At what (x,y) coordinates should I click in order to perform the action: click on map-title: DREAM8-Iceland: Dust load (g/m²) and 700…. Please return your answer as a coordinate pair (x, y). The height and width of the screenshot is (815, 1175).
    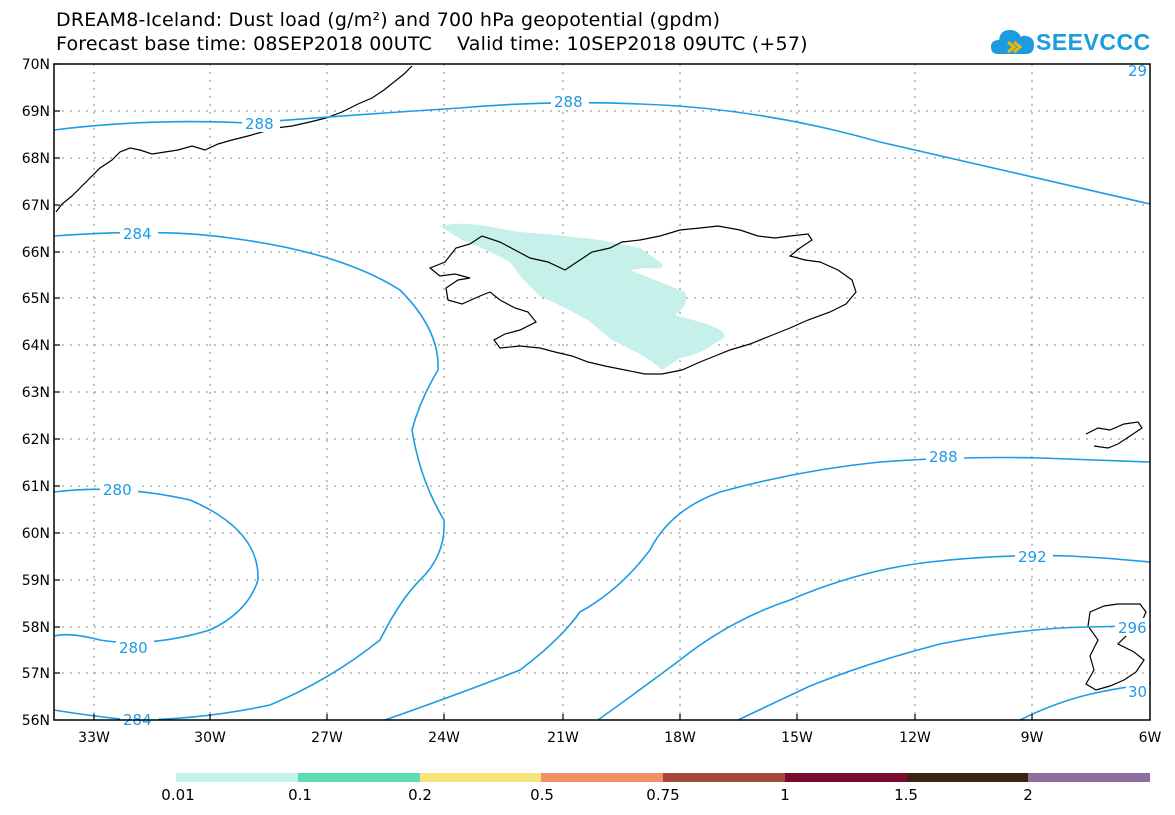
    Looking at the image, I should click on (388, 20).